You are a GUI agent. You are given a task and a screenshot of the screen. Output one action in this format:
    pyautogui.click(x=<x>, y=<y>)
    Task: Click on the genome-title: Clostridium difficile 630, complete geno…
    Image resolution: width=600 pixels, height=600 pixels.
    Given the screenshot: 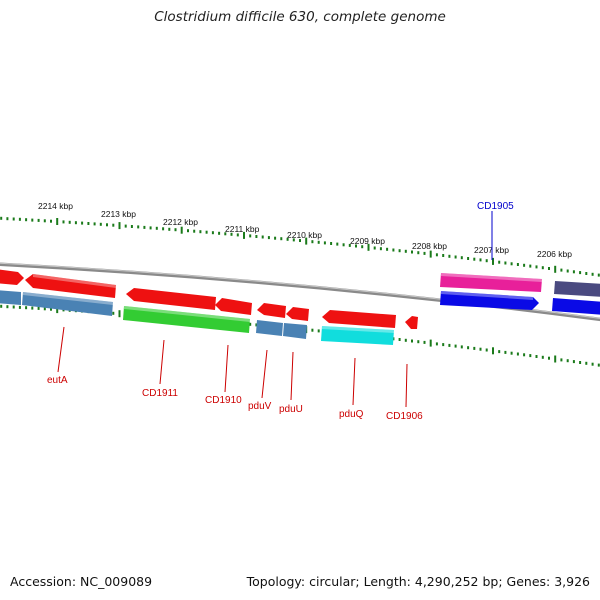 What is the action you would take?
    pyautogui.click(x=300, y=17)
    